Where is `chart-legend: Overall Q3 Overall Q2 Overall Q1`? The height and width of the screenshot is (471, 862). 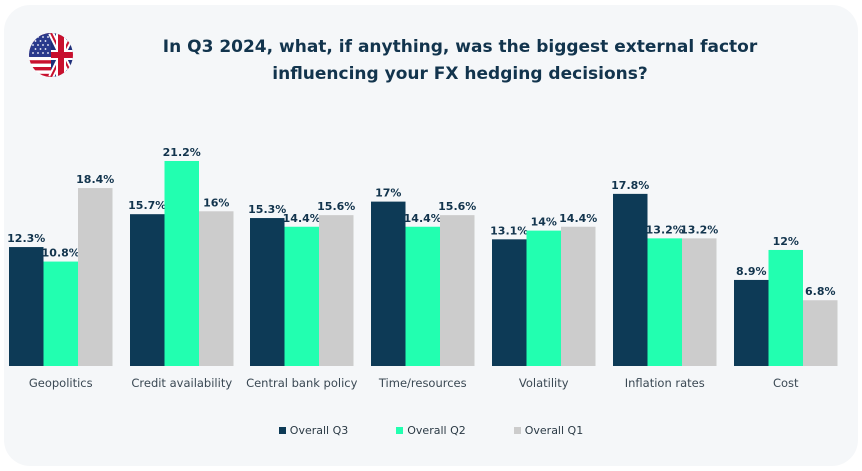 chart-legend: Overall Q3 Overall Q2 Overall Q1 is located at coordinates (431, 430).